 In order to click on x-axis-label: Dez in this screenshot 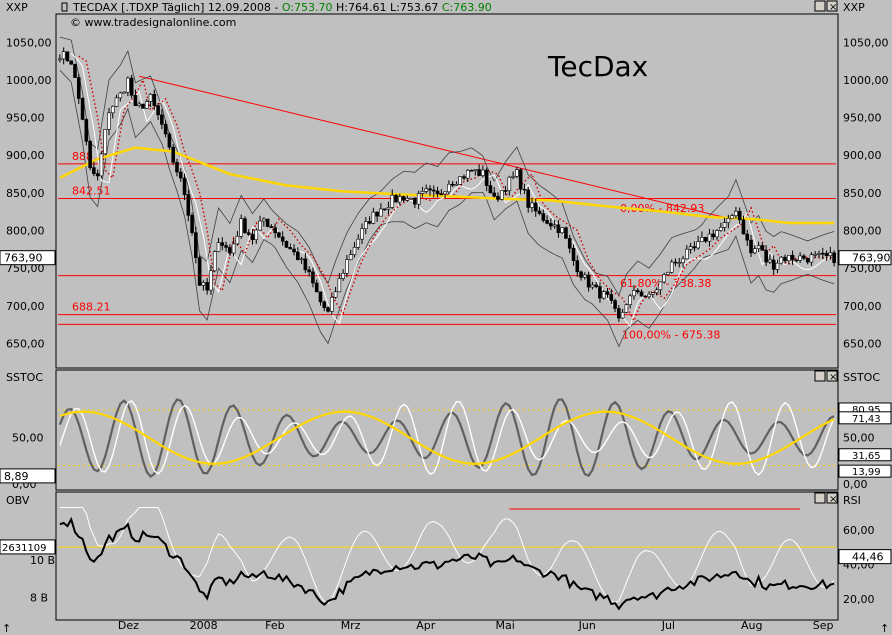, I will do `click(128, 625)`.